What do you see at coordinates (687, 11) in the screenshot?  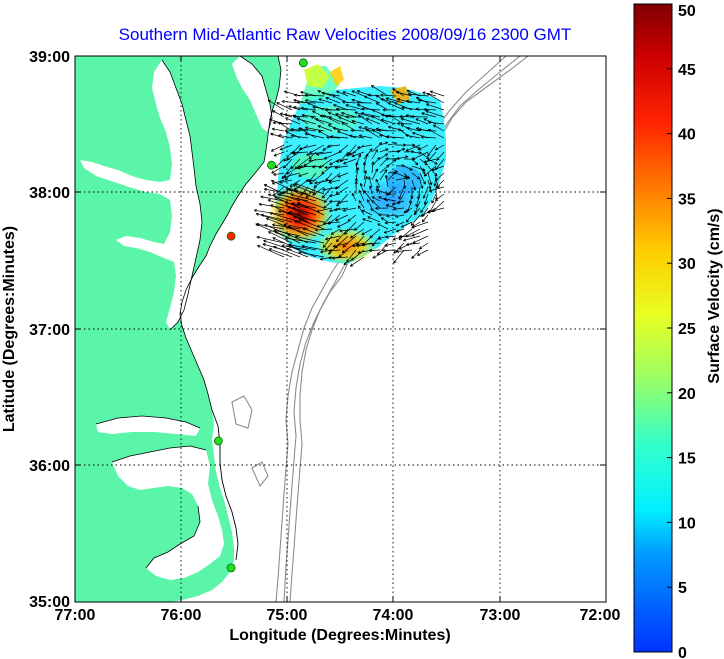 I see `colorbar-tick-label: 50` at bounding box center [687, 11].